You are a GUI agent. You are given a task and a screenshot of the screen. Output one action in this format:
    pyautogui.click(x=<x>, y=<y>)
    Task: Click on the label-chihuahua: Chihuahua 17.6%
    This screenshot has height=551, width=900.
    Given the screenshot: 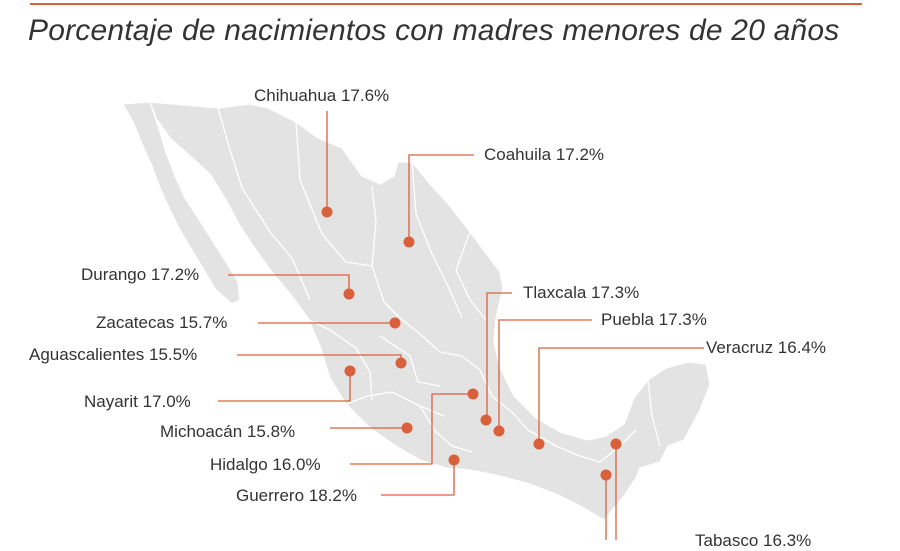 What is the action you would take?
    pyautogui.click(x=322, y=95)
    